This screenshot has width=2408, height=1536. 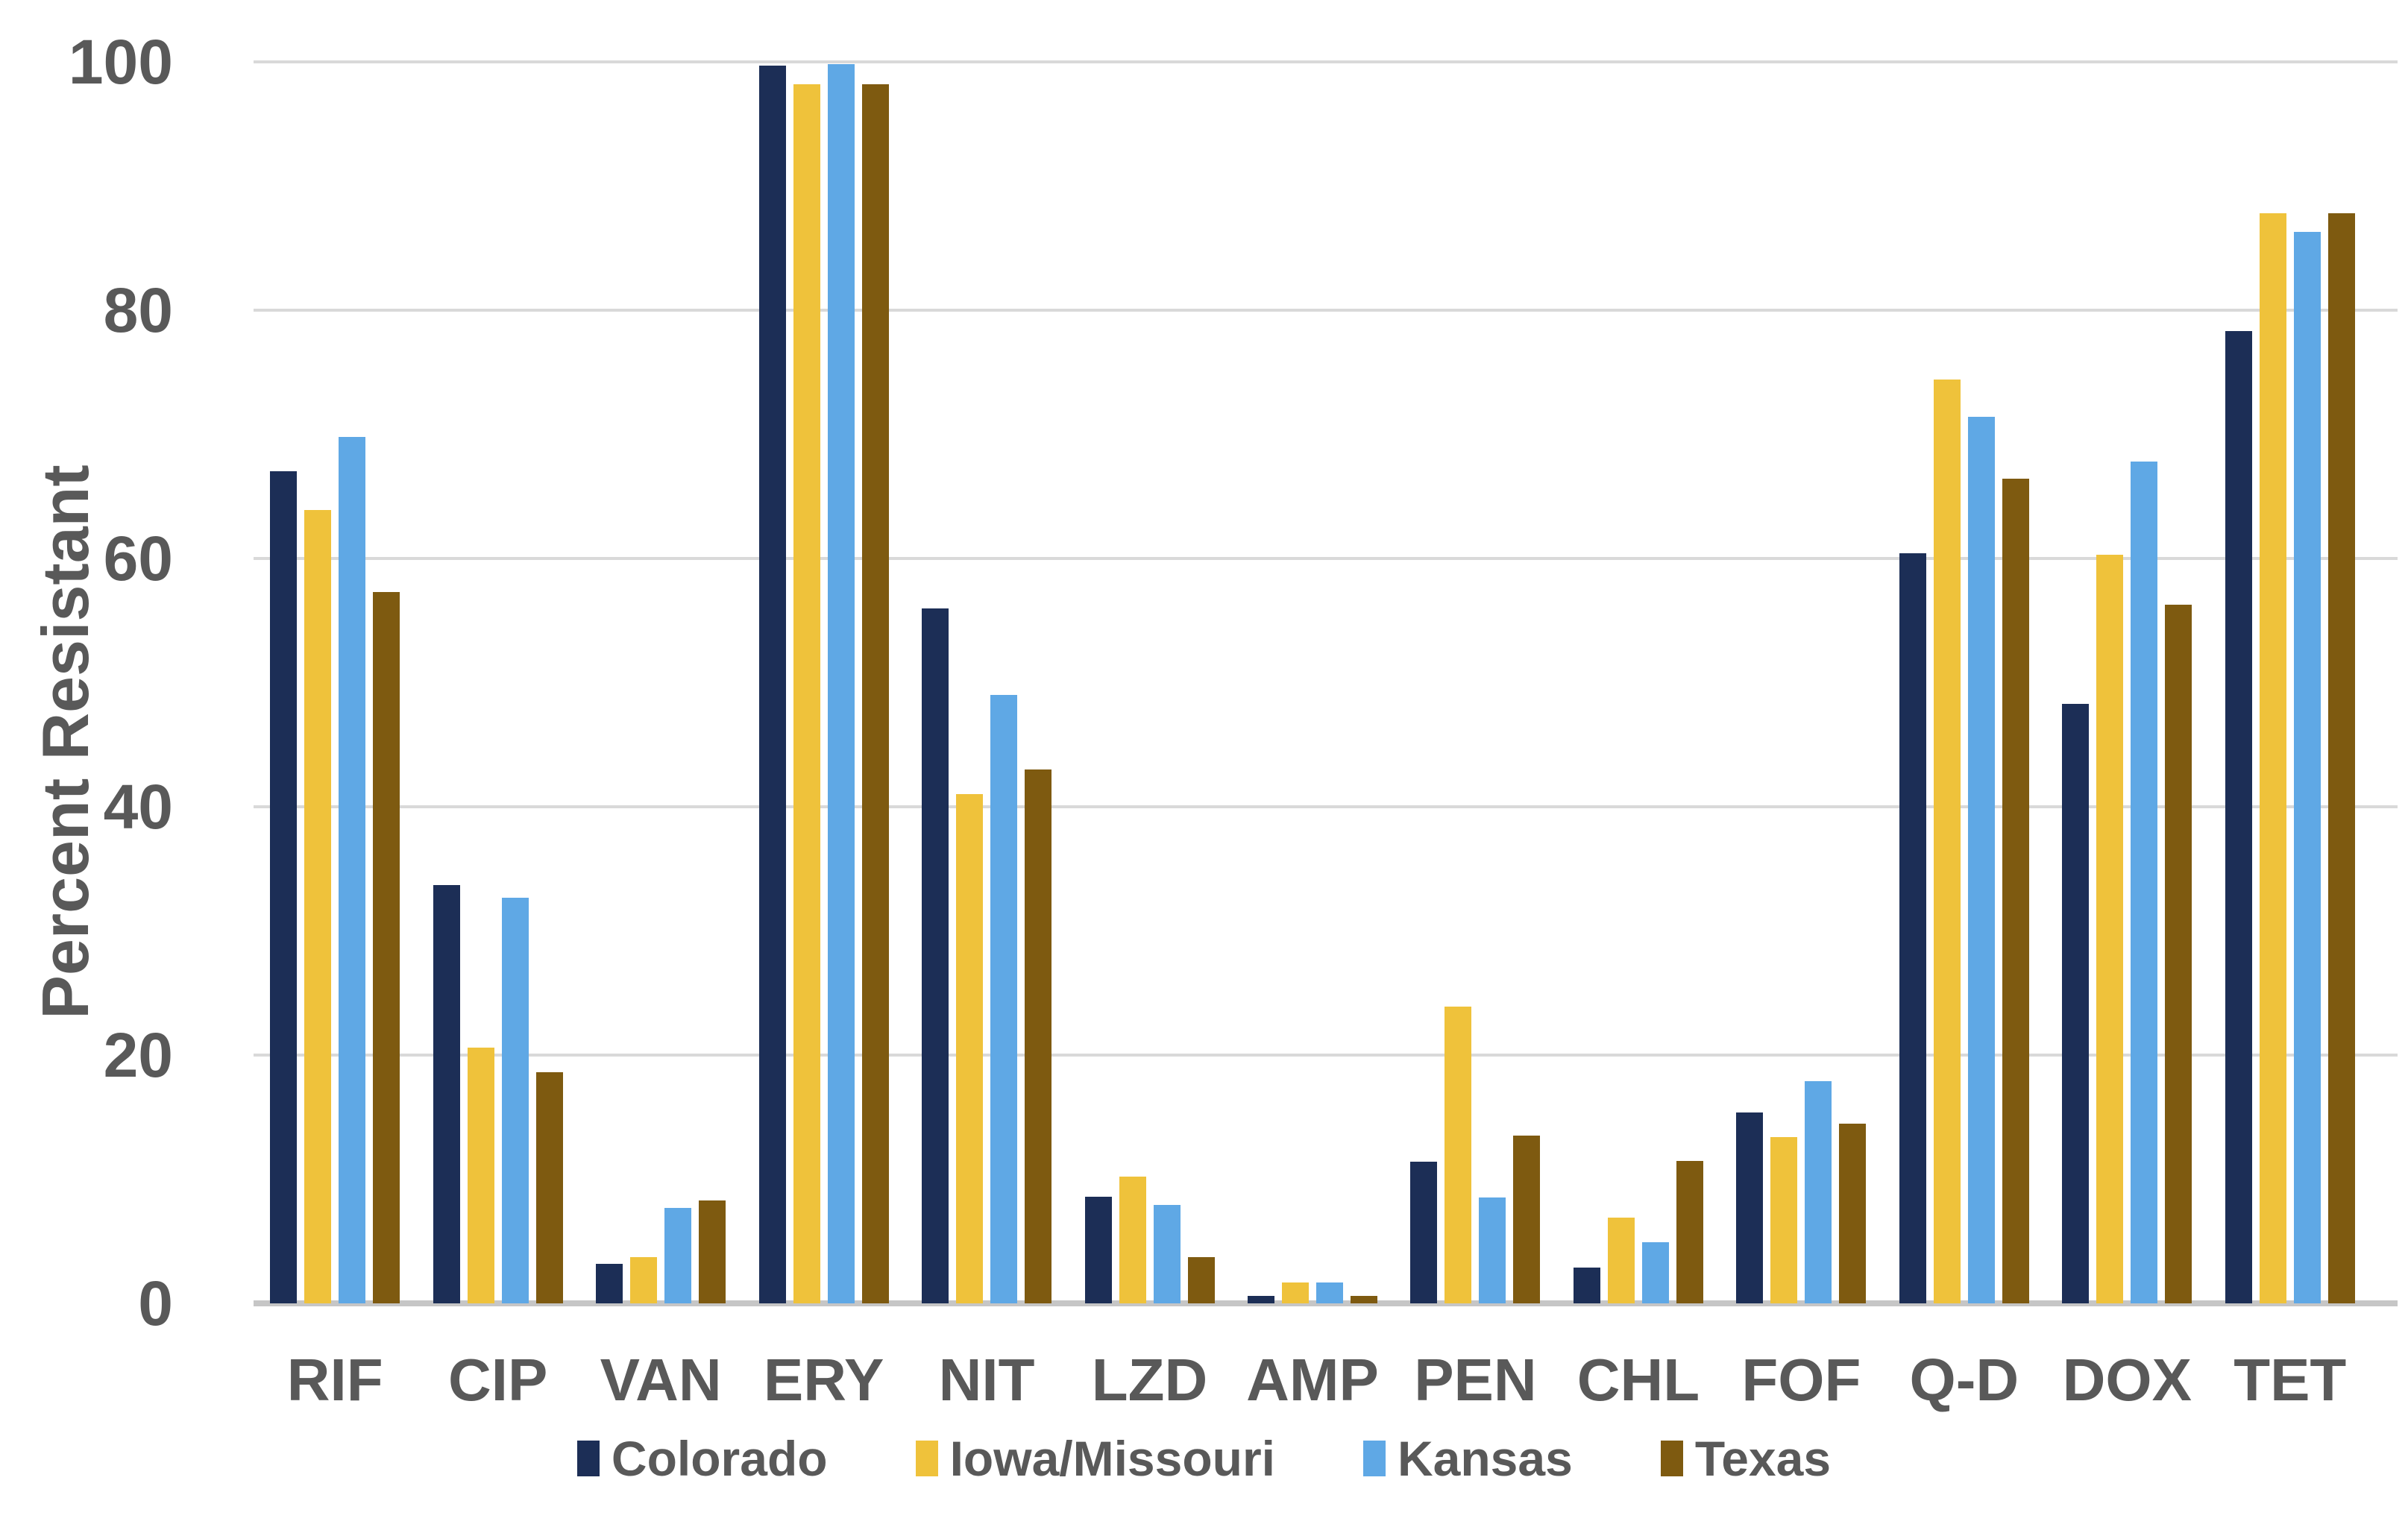 What do you see at coordinates (1038, 1036) in the screenshot?
I see `bar-NIT-texas` at bounding box center [1038, 1036].